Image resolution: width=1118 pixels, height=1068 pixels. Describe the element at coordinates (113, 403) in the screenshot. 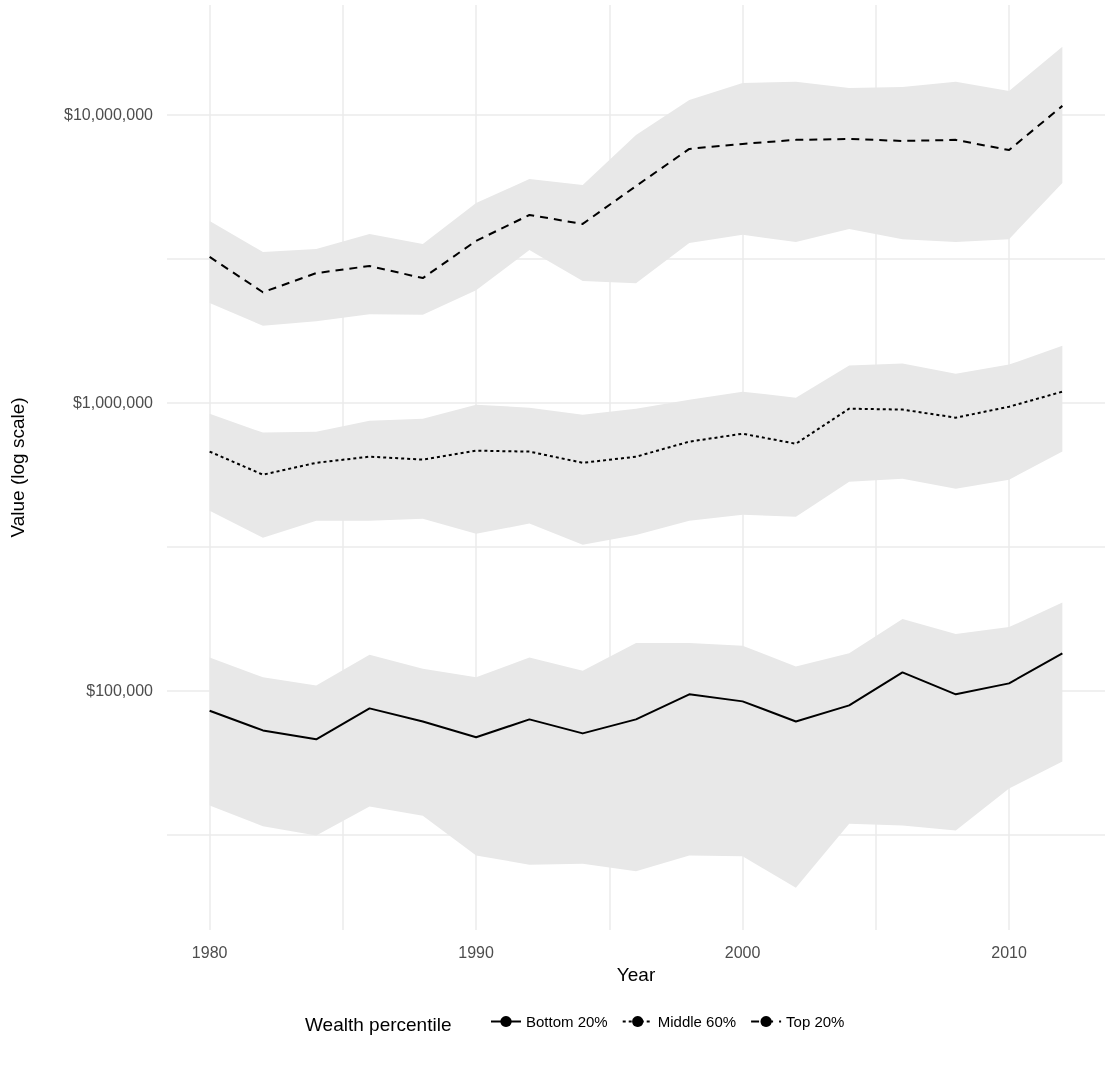

I see `y-tick-label: $1,000,000` at that location.